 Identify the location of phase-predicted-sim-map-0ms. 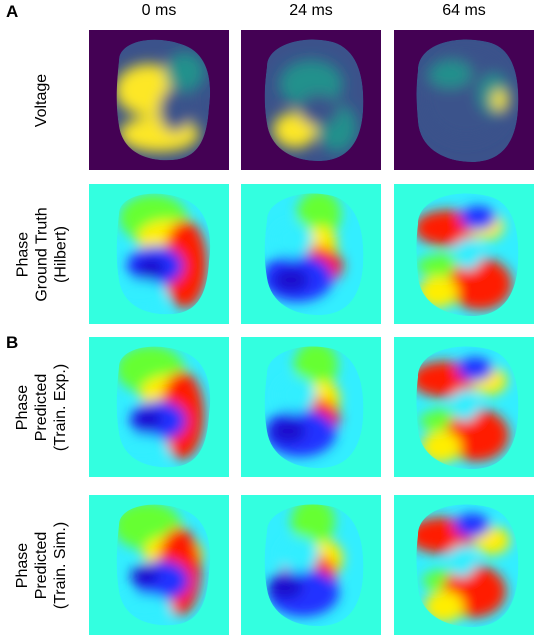
(159, 565).